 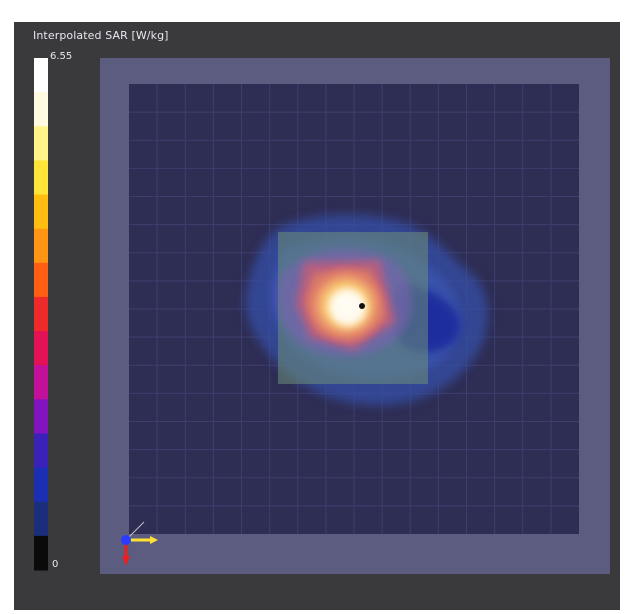 I want to click on sar-peak, so click(x=348, y=308).